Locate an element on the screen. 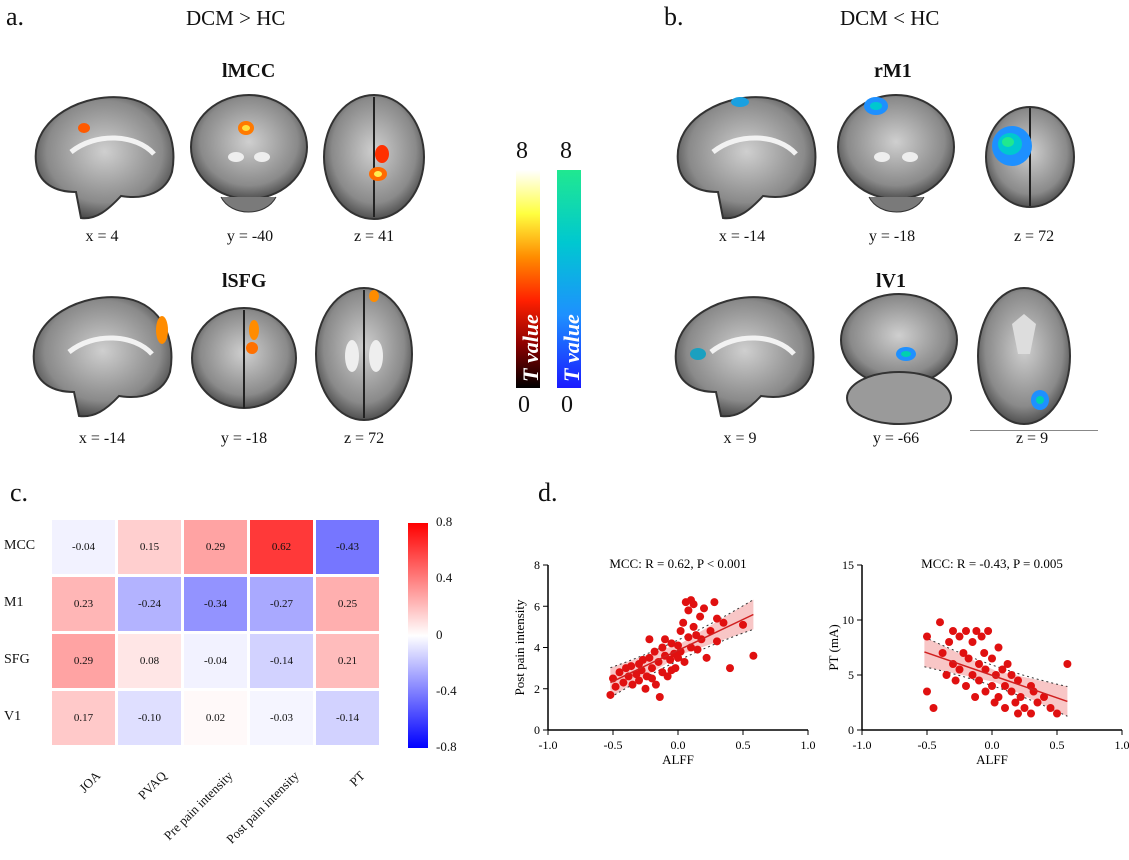 The height and width of the screenshot is (860, 1129). panel-a-letter: a. is located at coordinates (15, 16).